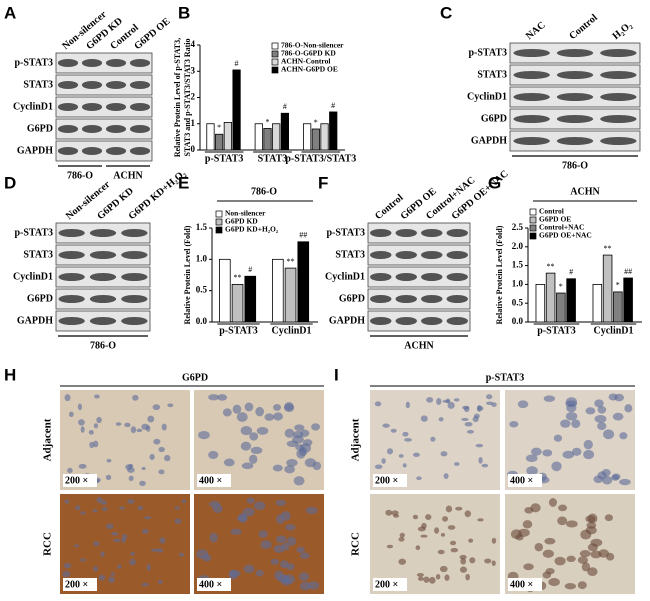 This screenshot has width=650, height=601. Describe the element at coordinates (446, 12) in the screenshot. I see `panel-letter: C` at that location.